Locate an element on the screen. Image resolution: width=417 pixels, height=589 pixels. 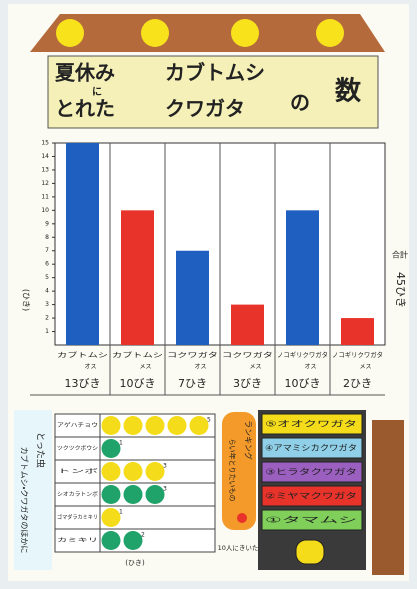
y-tick-label: 8 is located at coordinates (47, 237).